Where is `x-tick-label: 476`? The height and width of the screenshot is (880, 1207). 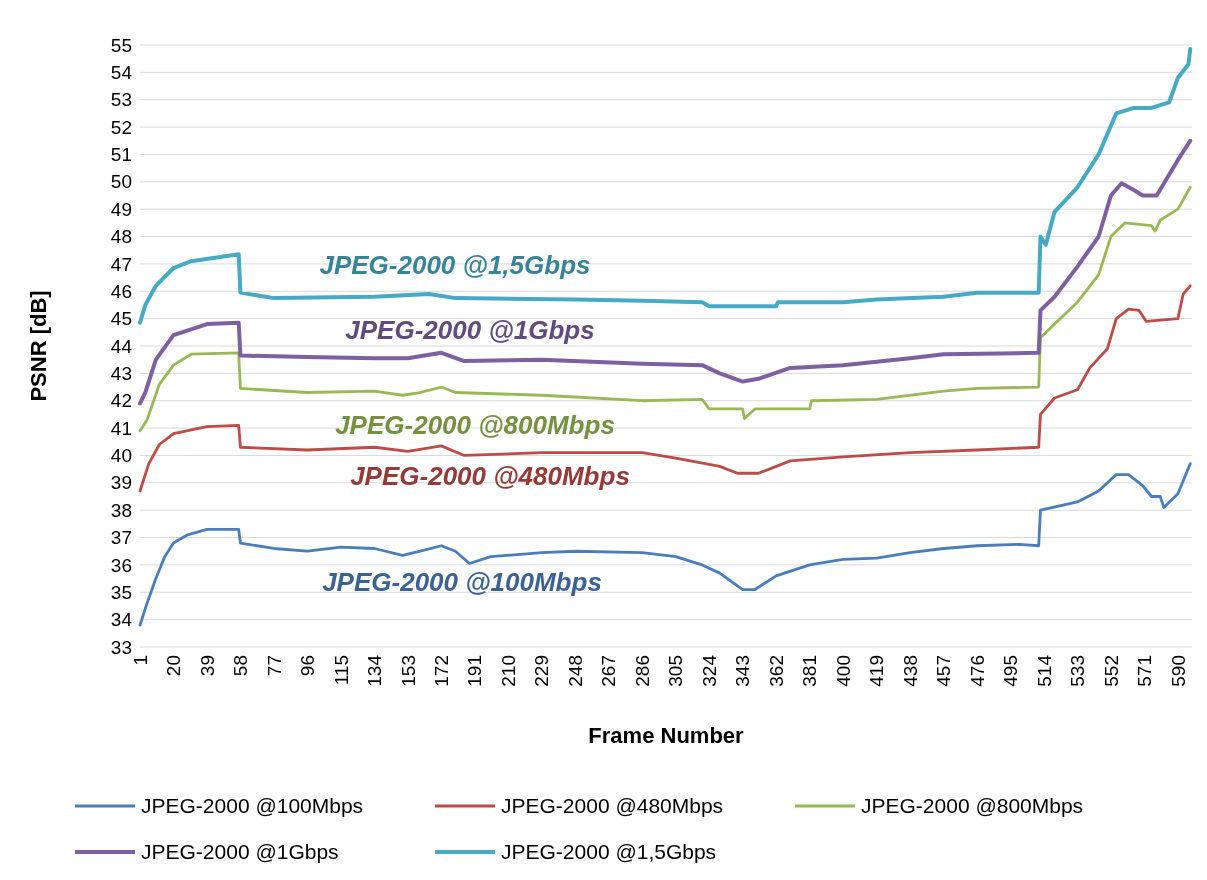
x-tick-label: 476 is located at coordinates (977, 671).